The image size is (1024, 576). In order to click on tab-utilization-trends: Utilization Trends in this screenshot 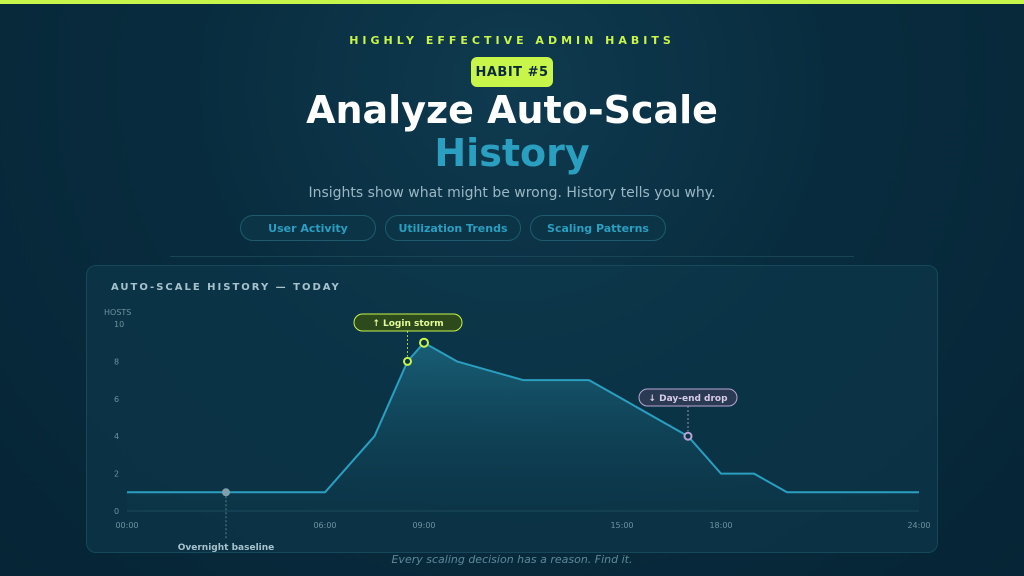, I will do `click(453, 228)`.